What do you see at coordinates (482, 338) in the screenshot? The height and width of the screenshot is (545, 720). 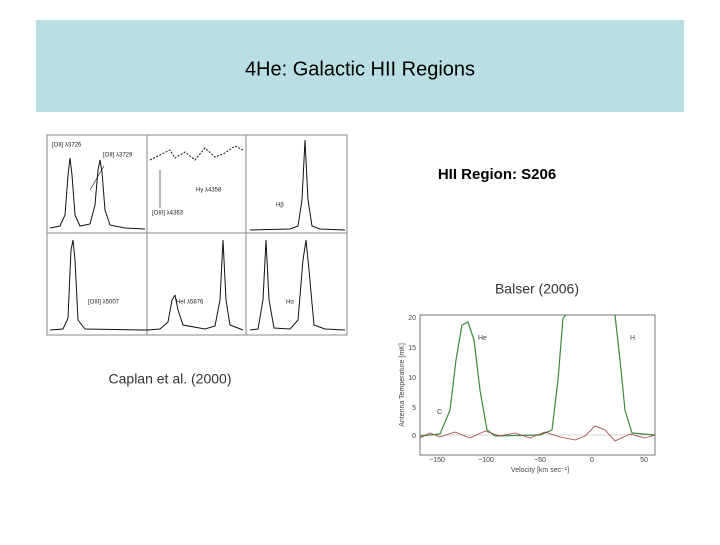 I see `line-label: He` at bounding box center [482, 338].